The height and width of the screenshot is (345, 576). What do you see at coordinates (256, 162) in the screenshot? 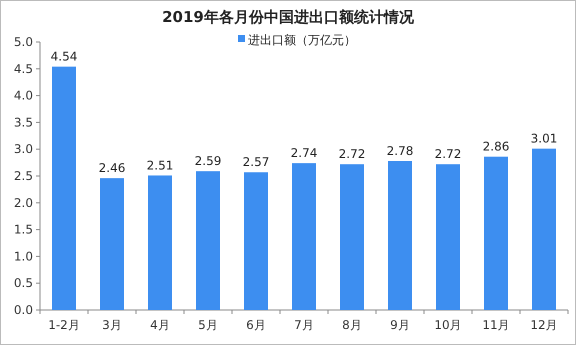
I see `data-label: 2.57` at bounding box center [256, 162].